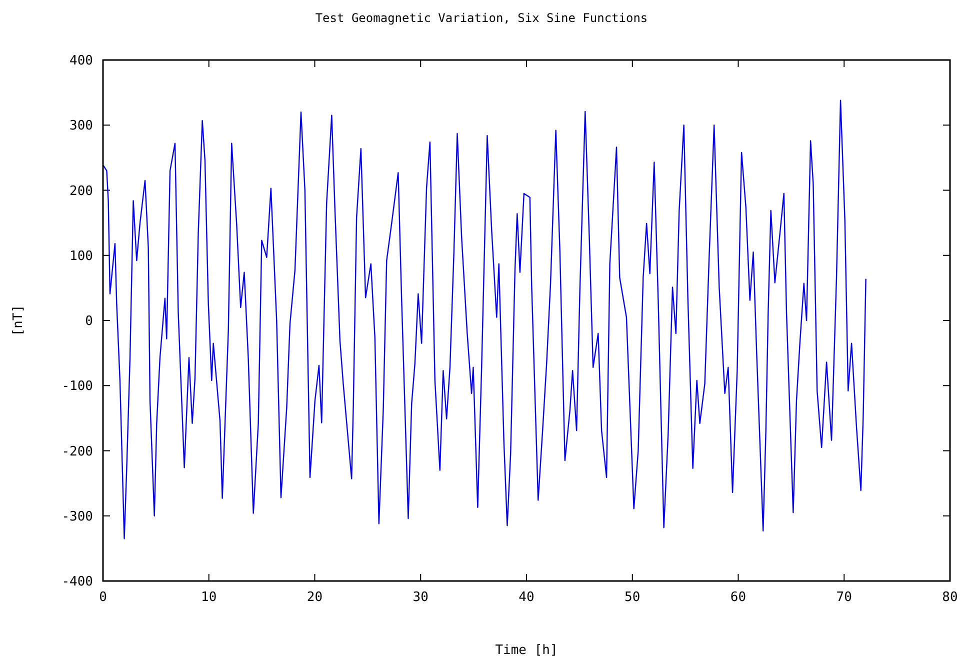  What do you see at coordinates (209, 597) in the screenshot?
I see `x-tick-label: 10` at bounding box center [209, 597].